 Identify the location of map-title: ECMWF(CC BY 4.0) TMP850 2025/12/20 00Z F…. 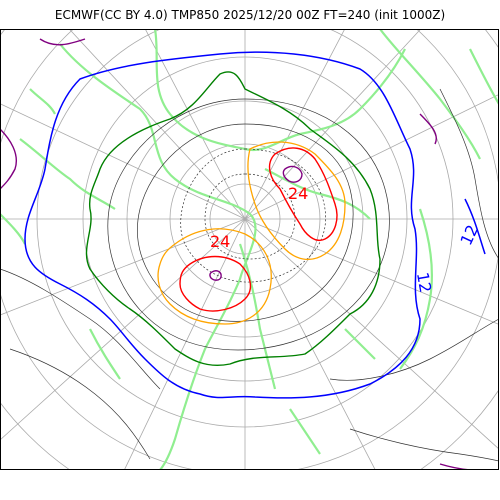
(250, 15).